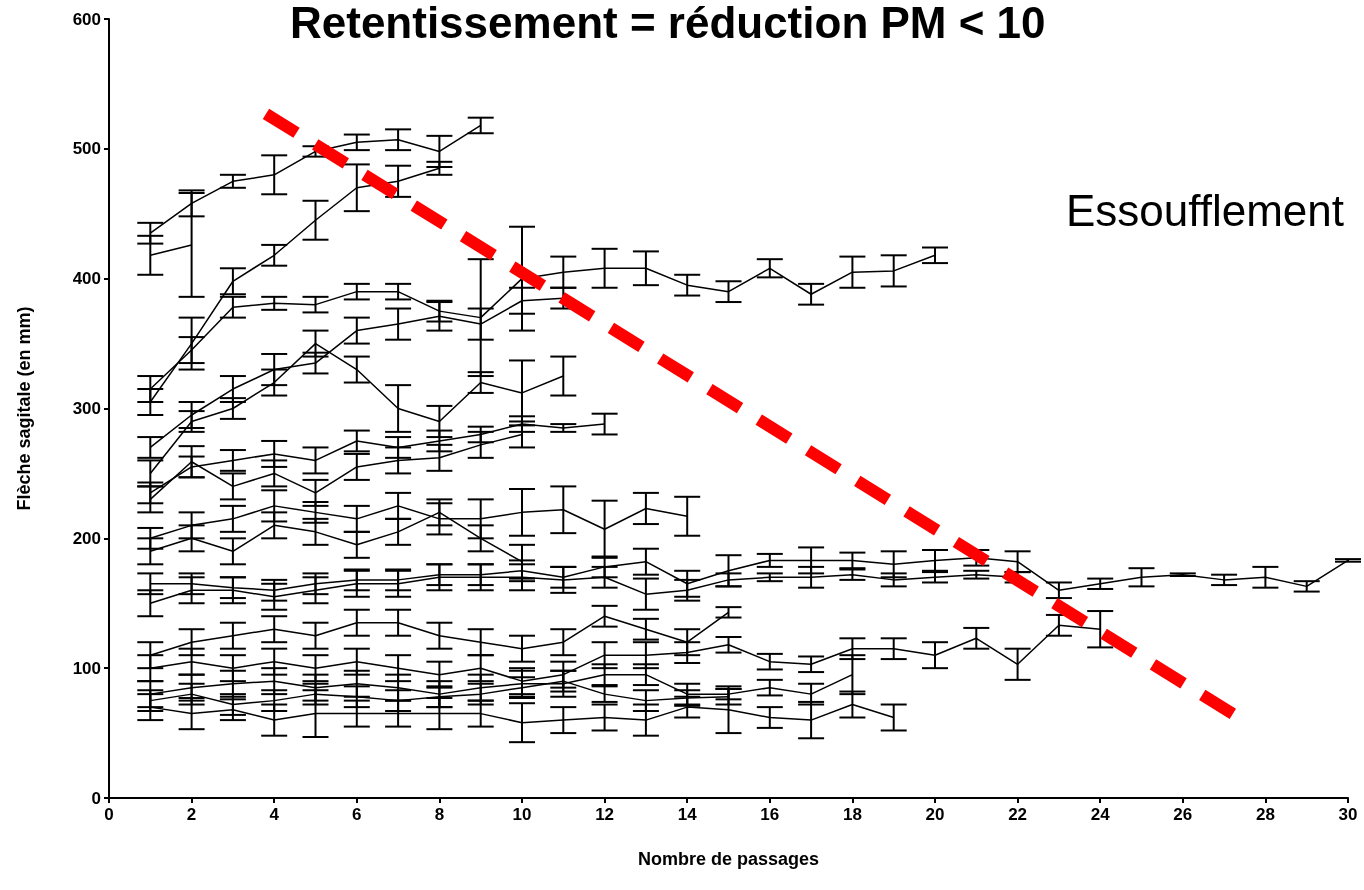 This screenshot has height=890, width=1364. Describe the element at coordinates (86, 279) in the screenshot. I see `y-tick-label: 400` at that location.